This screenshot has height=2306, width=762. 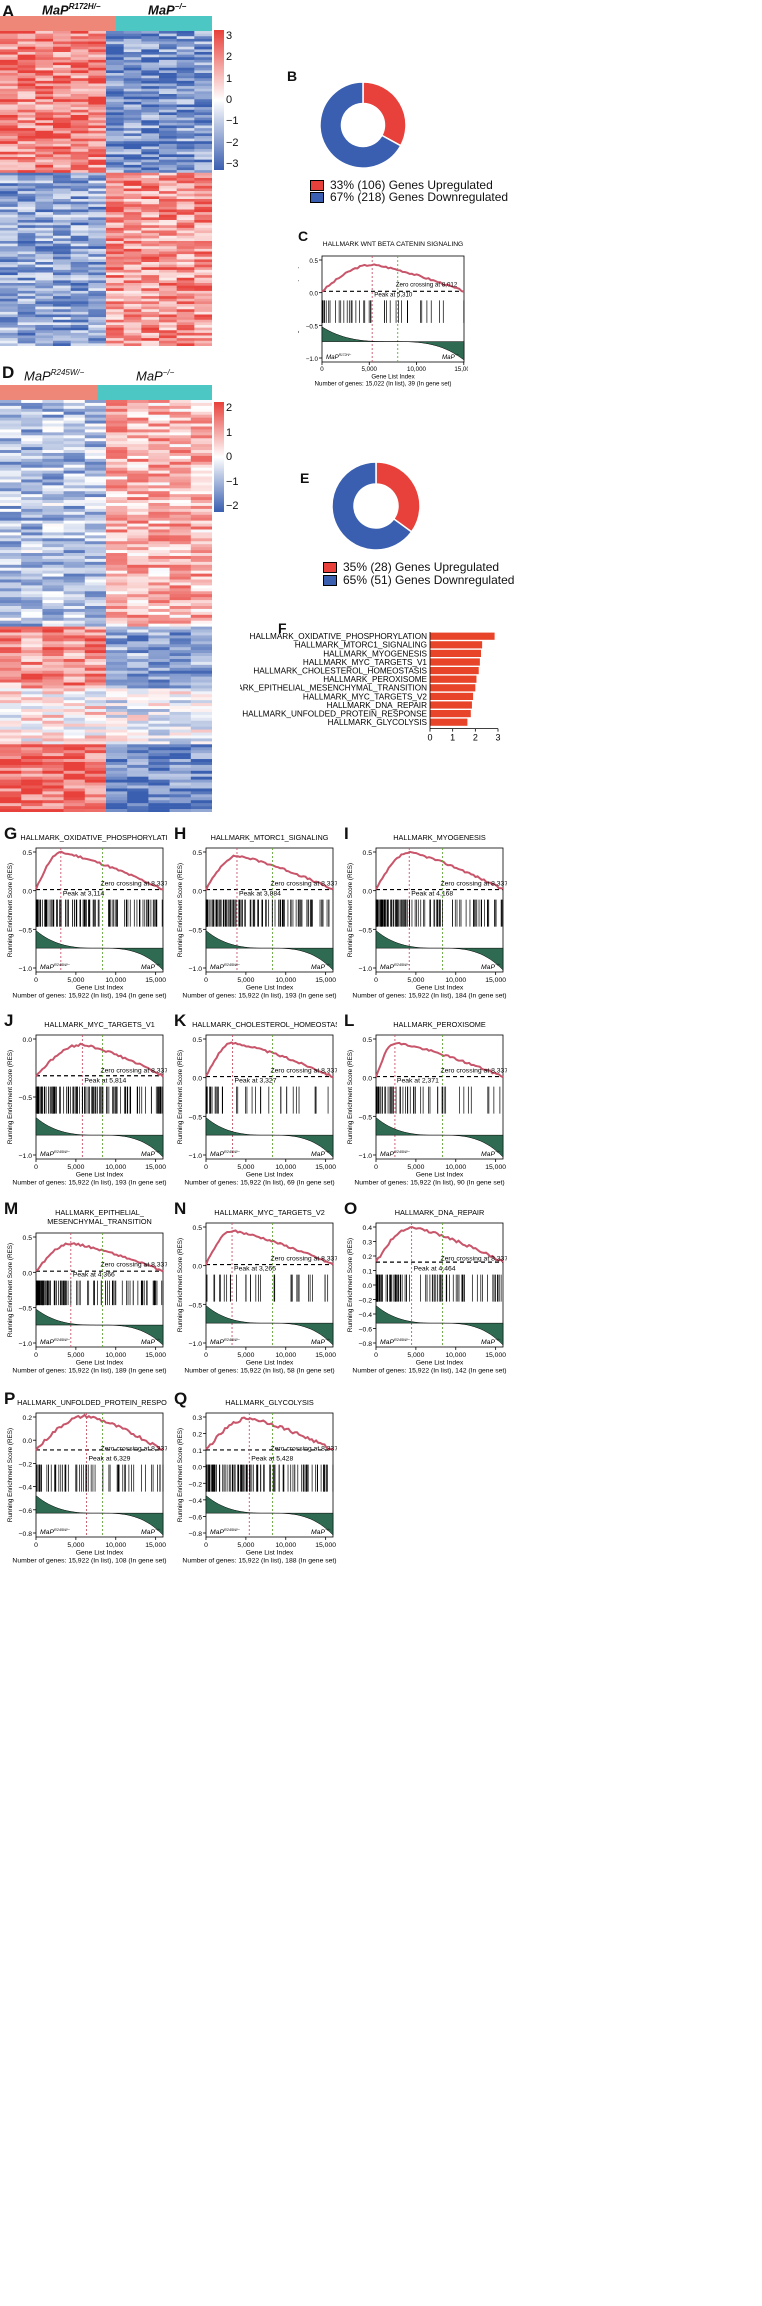 What do you see at coordinates (346, 833) in the screenshot?
I see `panel-letter-i: I` at bounding box center [346, 833].